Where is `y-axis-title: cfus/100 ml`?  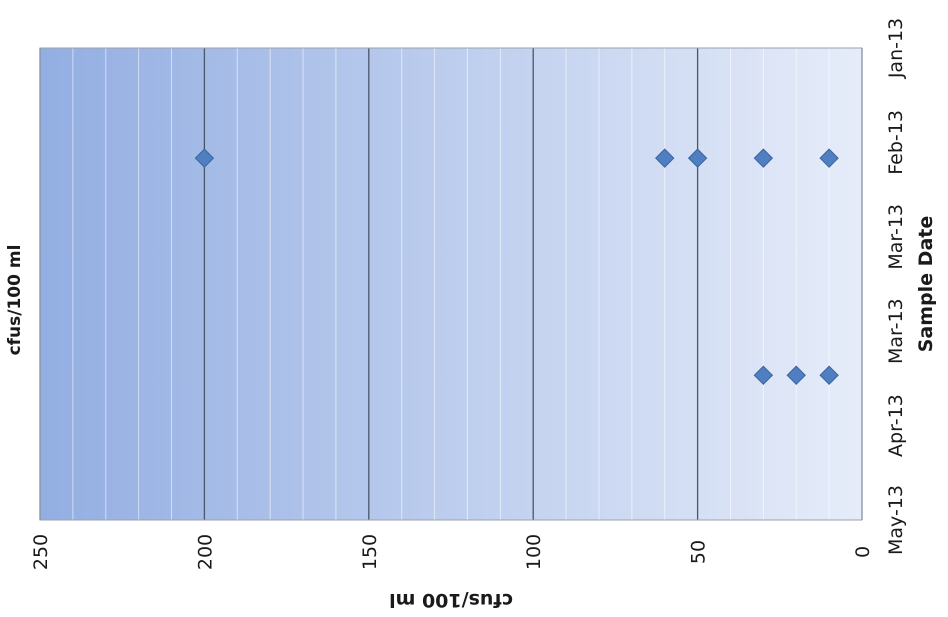
y-axis-title: cfus/100 ml is located at coordinates (451, 600).